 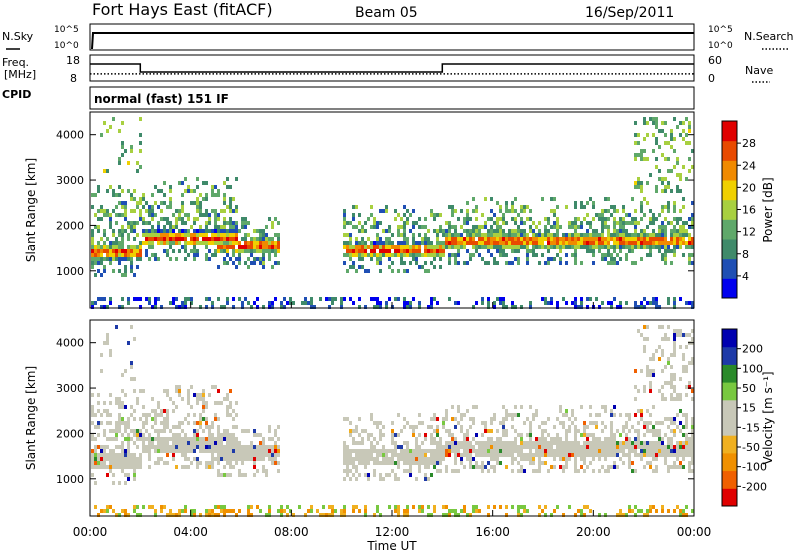 I want to click on velocity-colorbar-tick-label: -100, so click(x=754, y=467).